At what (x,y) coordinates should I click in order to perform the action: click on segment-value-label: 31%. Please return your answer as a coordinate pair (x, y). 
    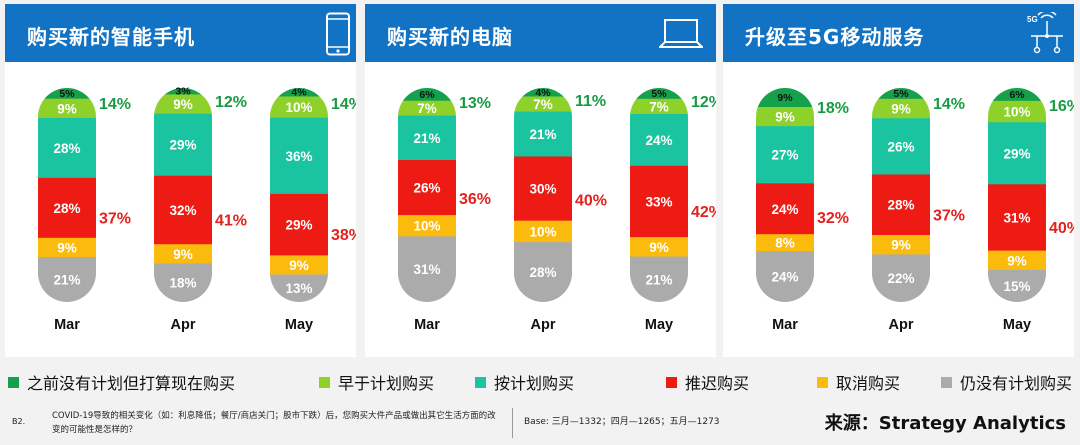
    Looking at the image, I should click on (1016, 217).